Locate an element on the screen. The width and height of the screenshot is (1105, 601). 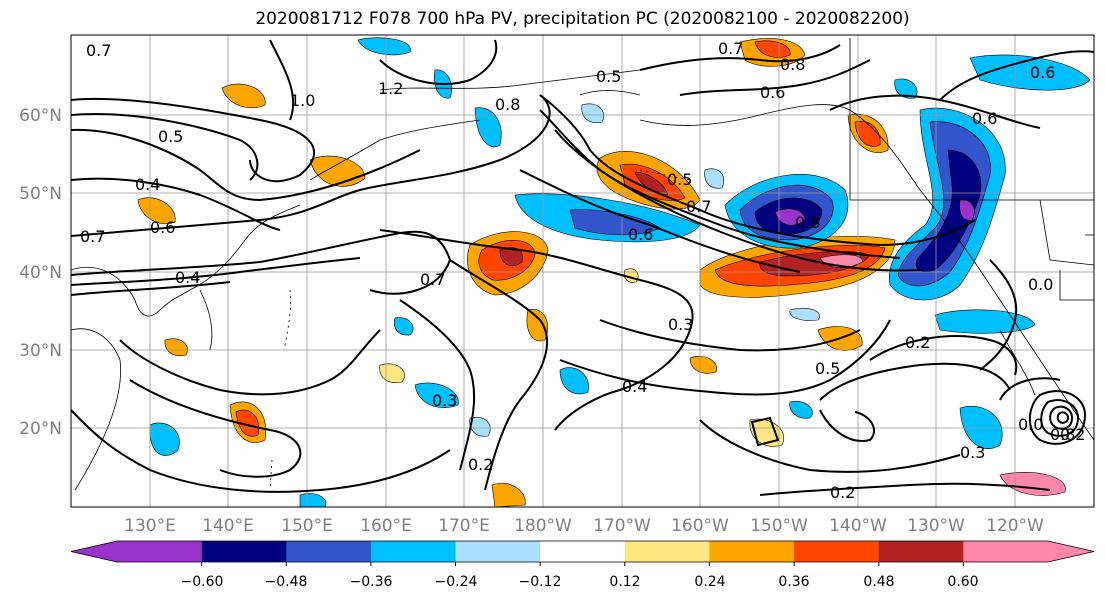
lon-label: 140°E is located at coordinates (228, 526).